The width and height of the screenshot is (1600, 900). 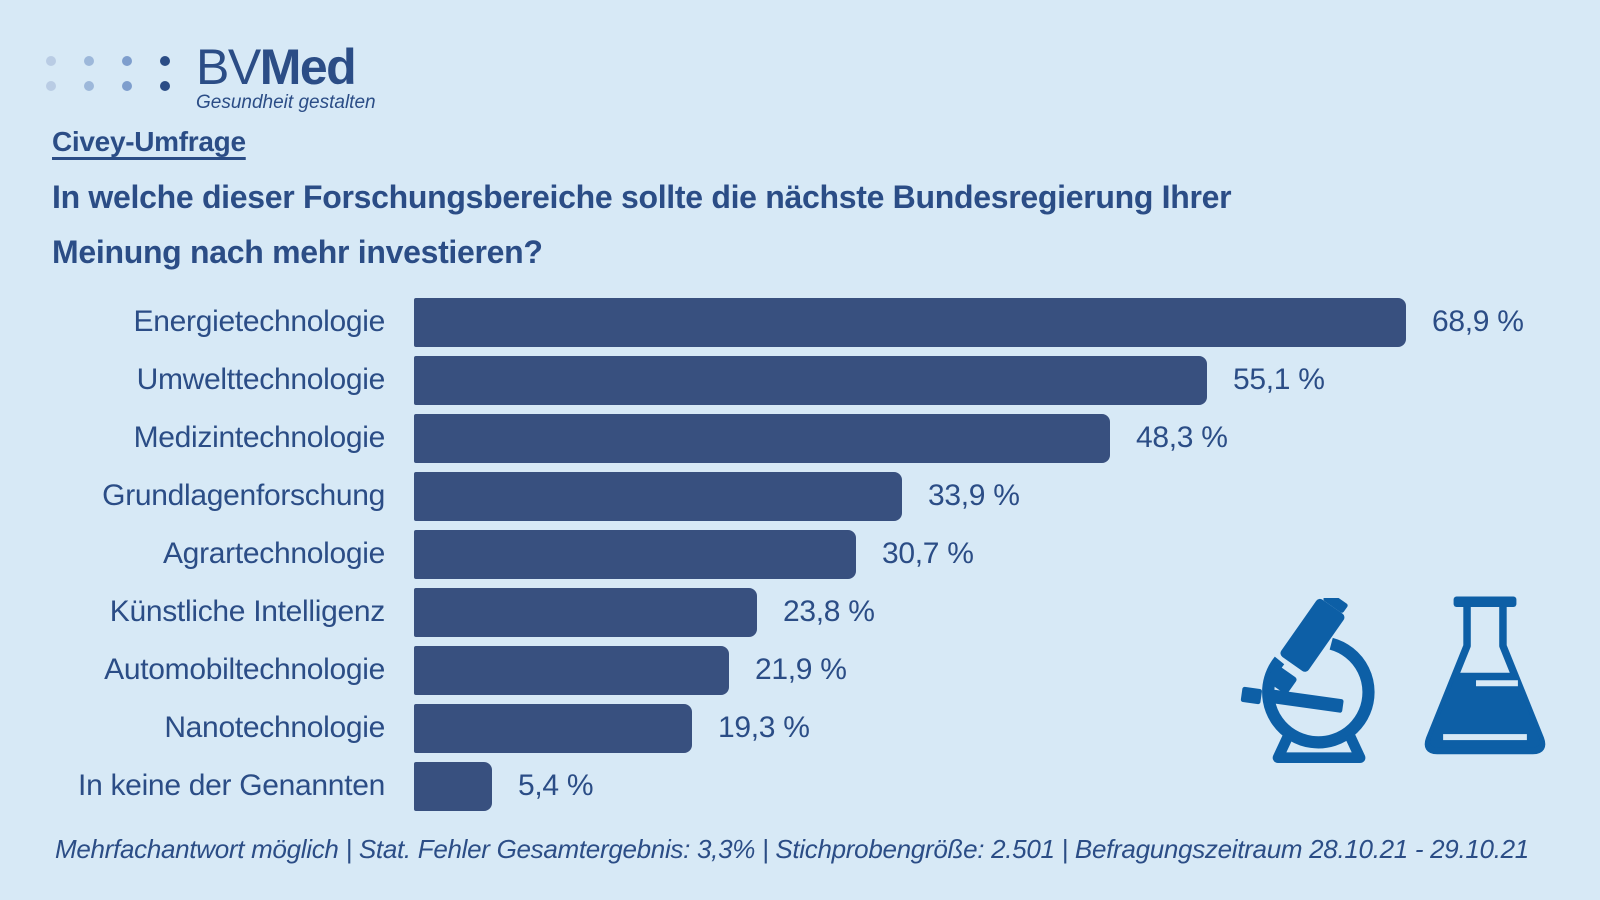 I want to click on bar-area: 21,9 %, so click(x=630, y=670).